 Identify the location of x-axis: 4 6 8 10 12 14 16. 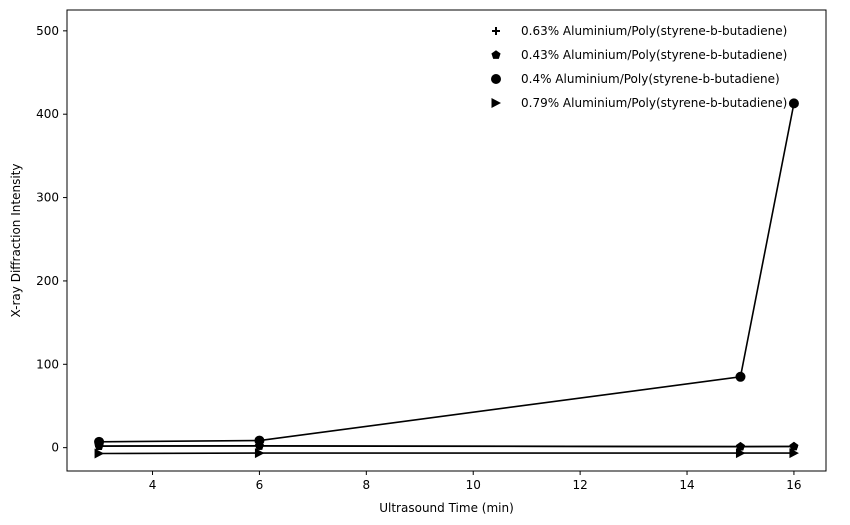
(475, 481).